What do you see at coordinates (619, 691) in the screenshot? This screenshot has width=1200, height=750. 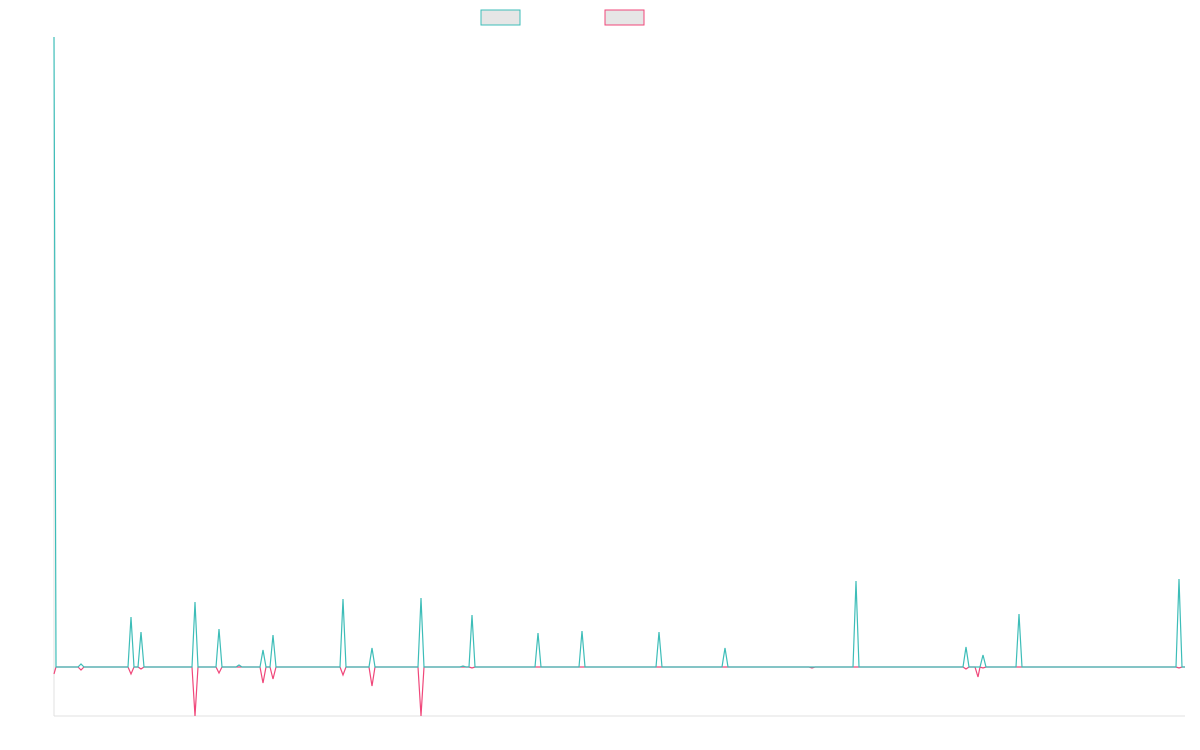 I see `line-series` at bounding box center [619, 691].